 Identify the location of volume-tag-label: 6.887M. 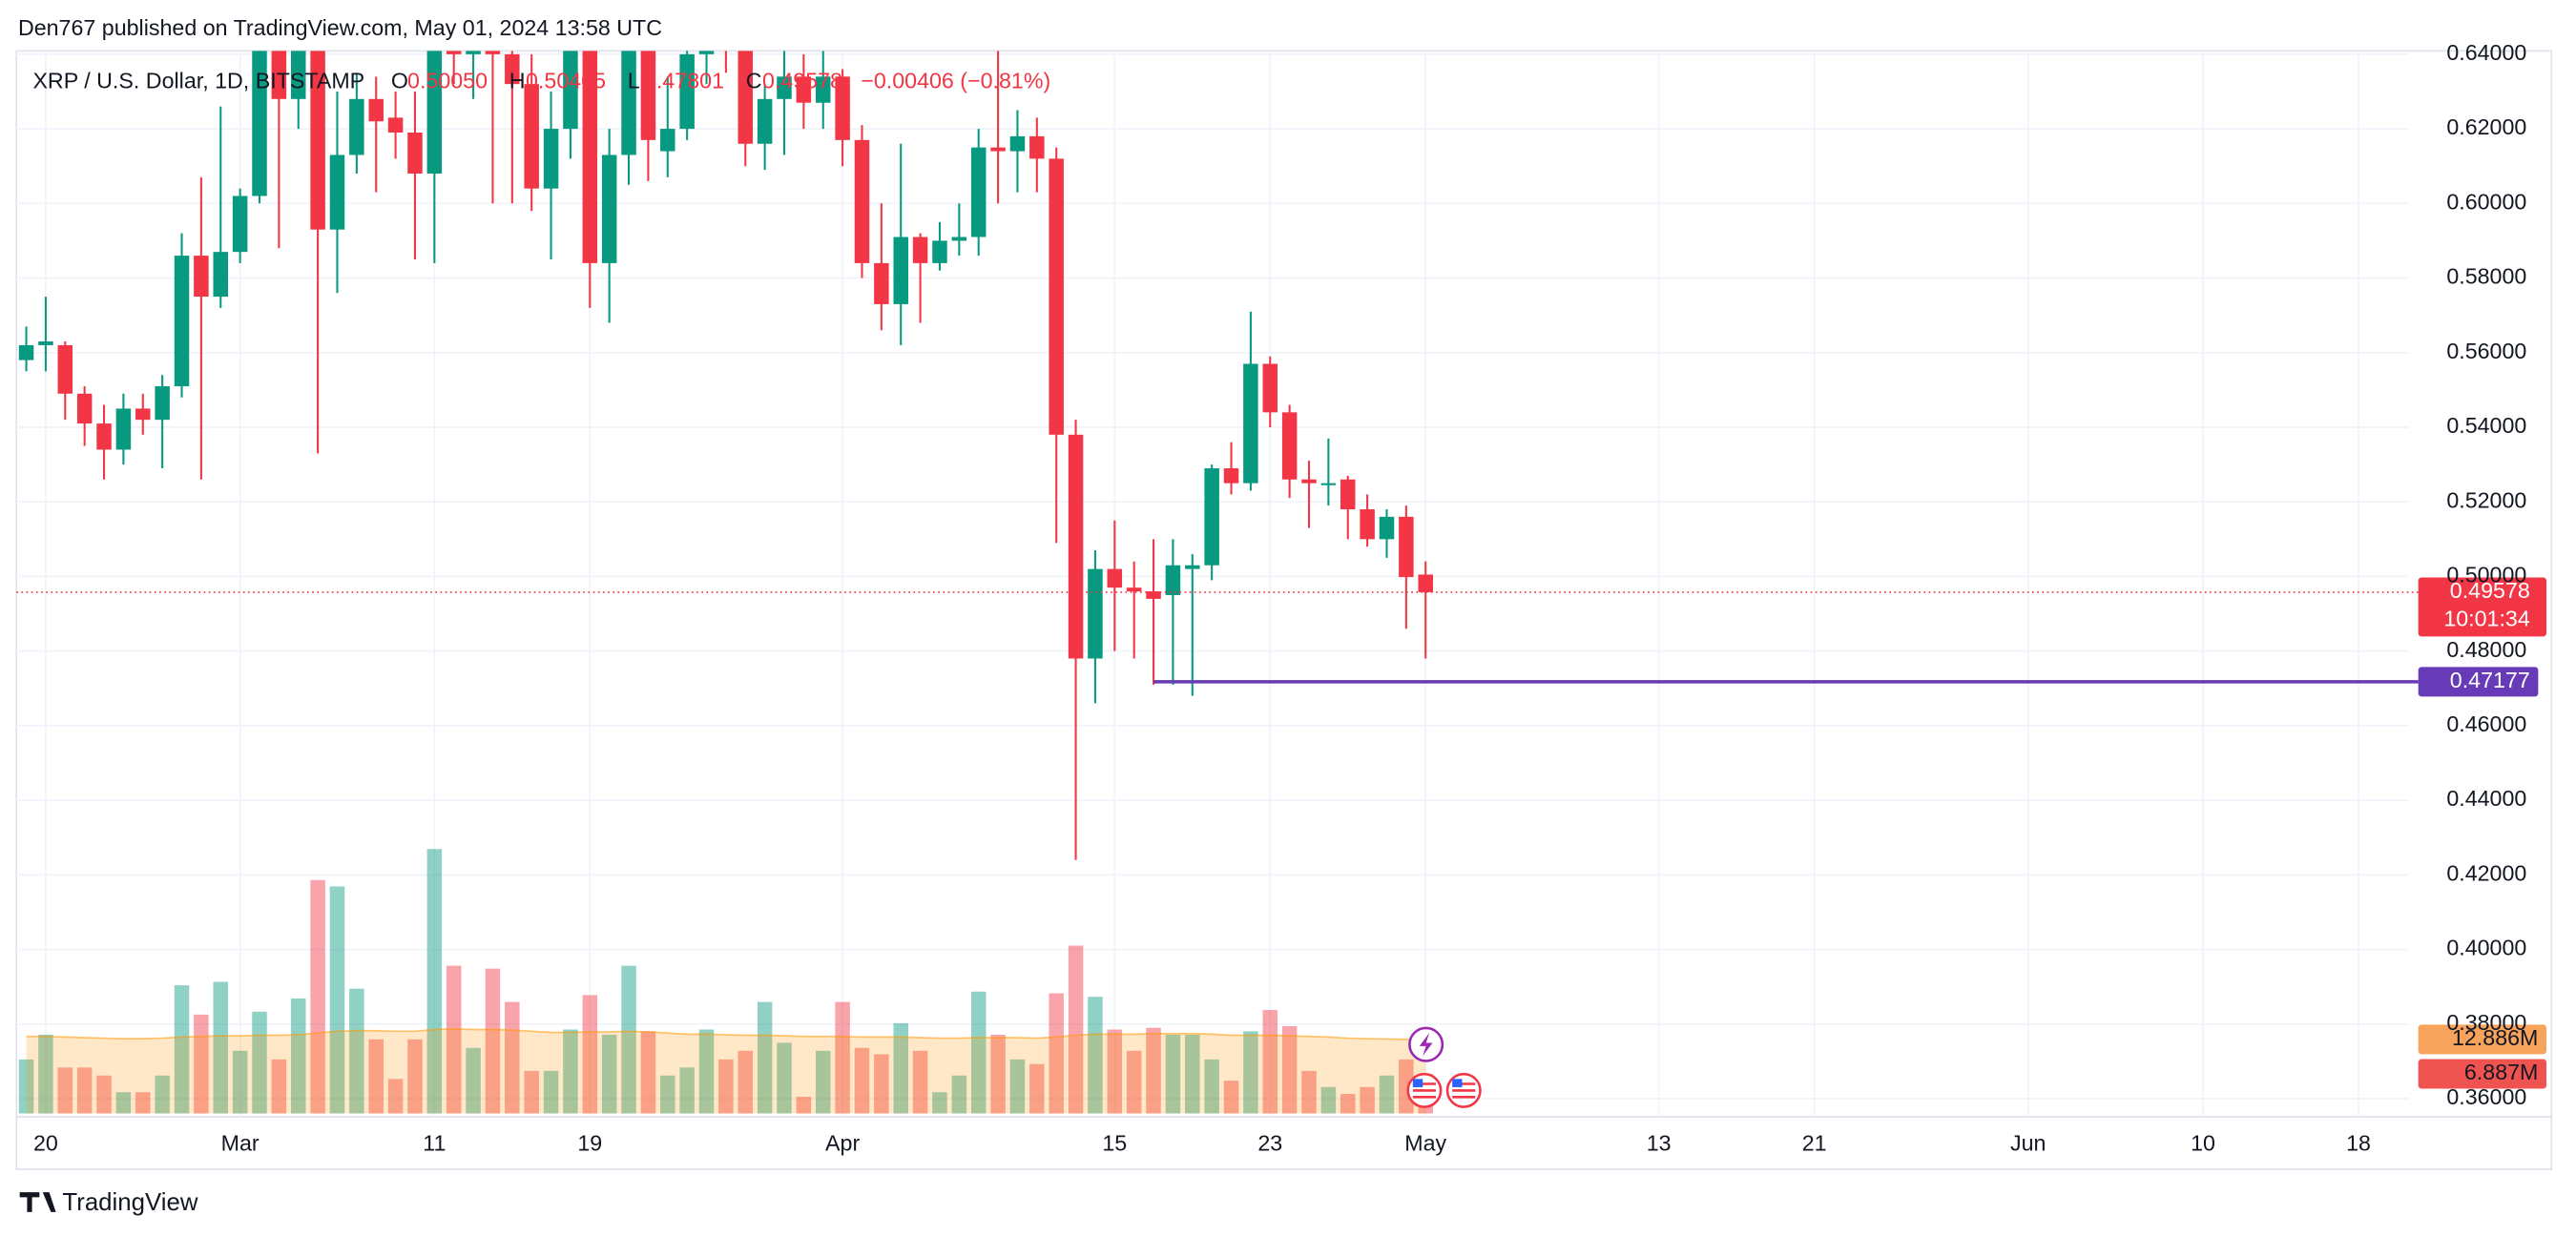
(2501, 1072).